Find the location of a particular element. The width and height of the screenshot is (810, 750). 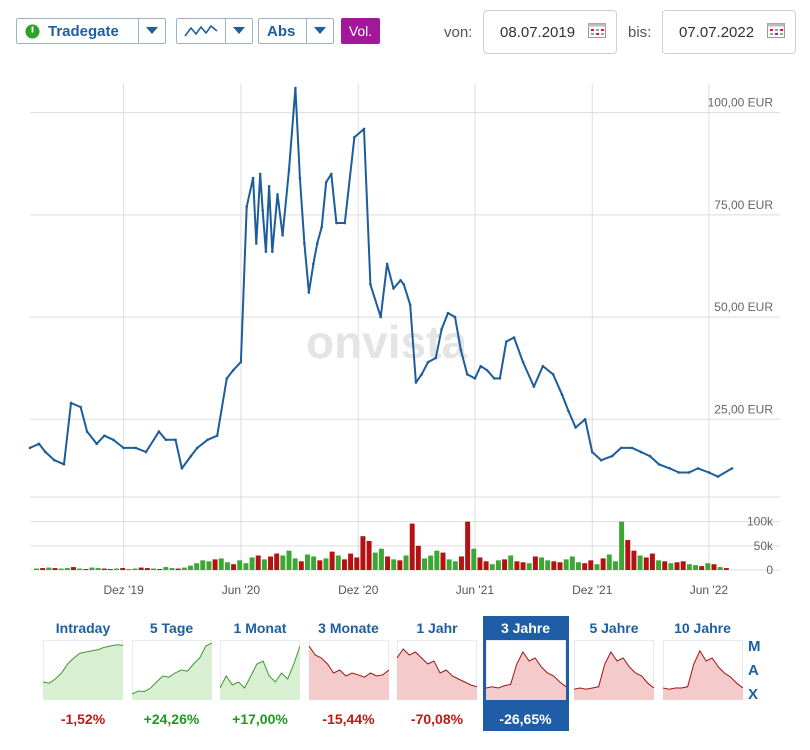

range-tile-change: -70,08% is located at coordinates (437, 719).